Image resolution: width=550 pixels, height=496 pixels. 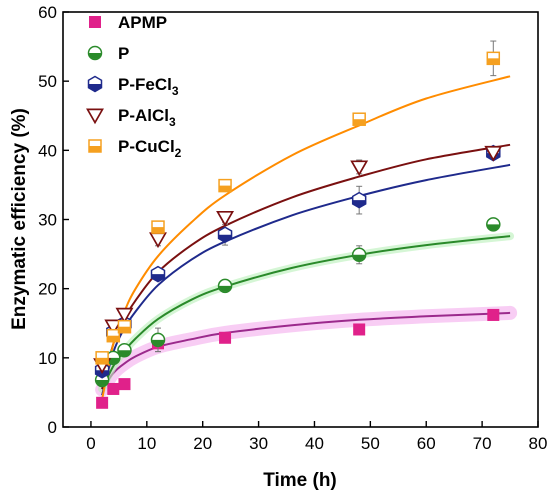 What do you see at coordinates (148, 86) in the screenshot?
I see `legend-label: P-FeCl3` at bounding box center [148, 86].